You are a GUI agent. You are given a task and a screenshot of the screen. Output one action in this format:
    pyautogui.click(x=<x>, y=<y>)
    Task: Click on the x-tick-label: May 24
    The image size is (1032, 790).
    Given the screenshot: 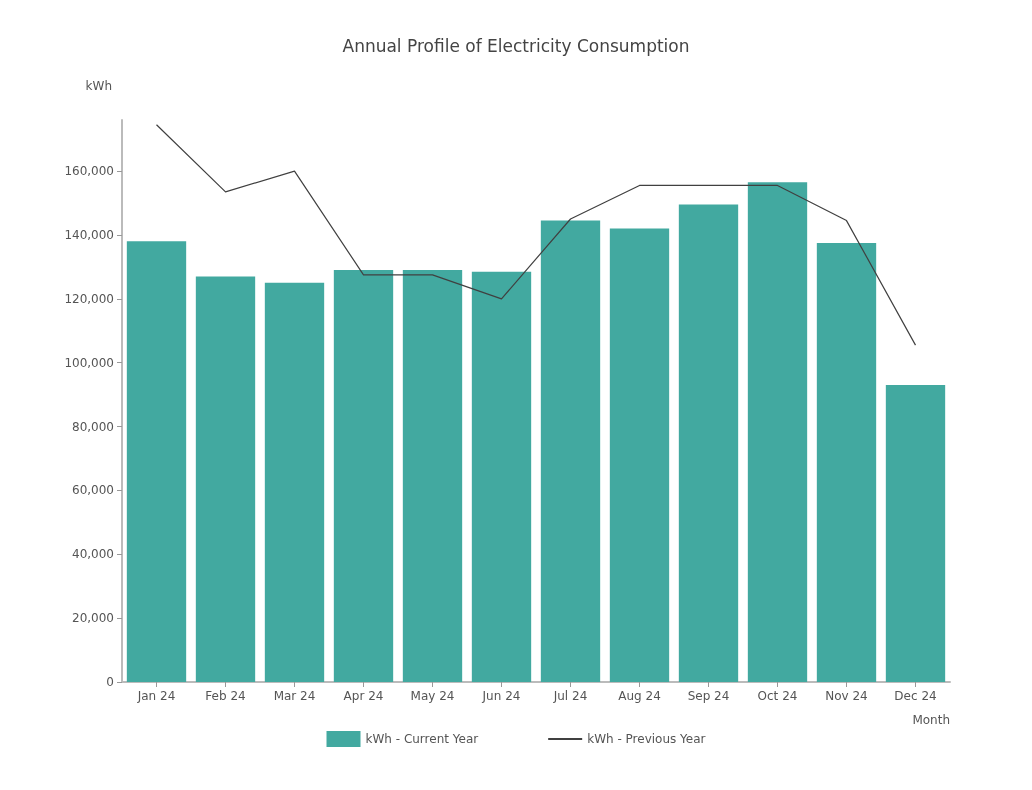 What is the action you would take?
    pyautogui.click(x=432, y=696)
    